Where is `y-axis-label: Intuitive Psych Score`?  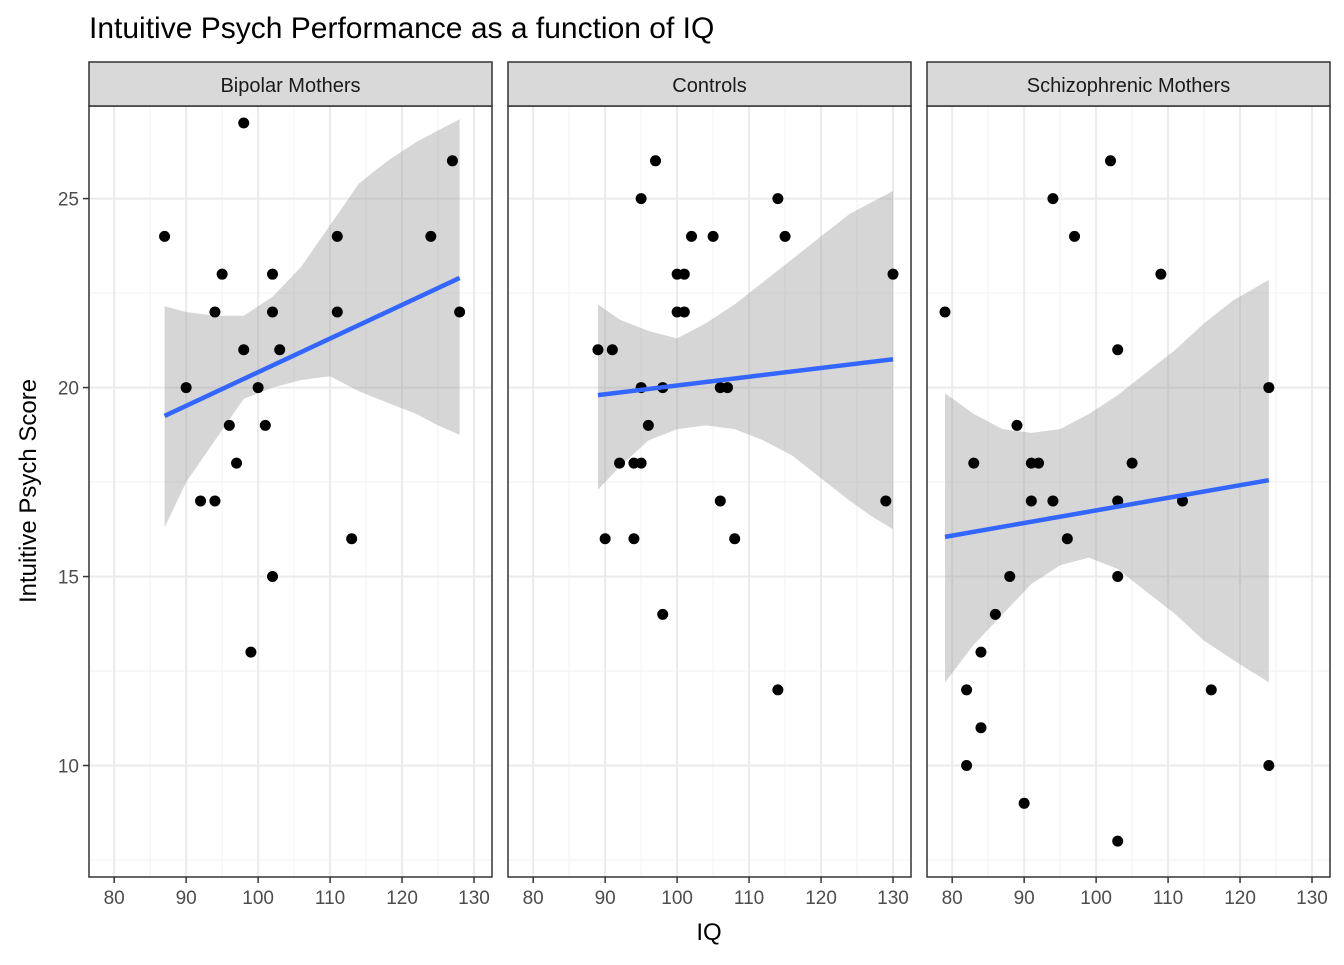
y-axis-label: Intuitive Psych Score is located at coordinates (28, 491).